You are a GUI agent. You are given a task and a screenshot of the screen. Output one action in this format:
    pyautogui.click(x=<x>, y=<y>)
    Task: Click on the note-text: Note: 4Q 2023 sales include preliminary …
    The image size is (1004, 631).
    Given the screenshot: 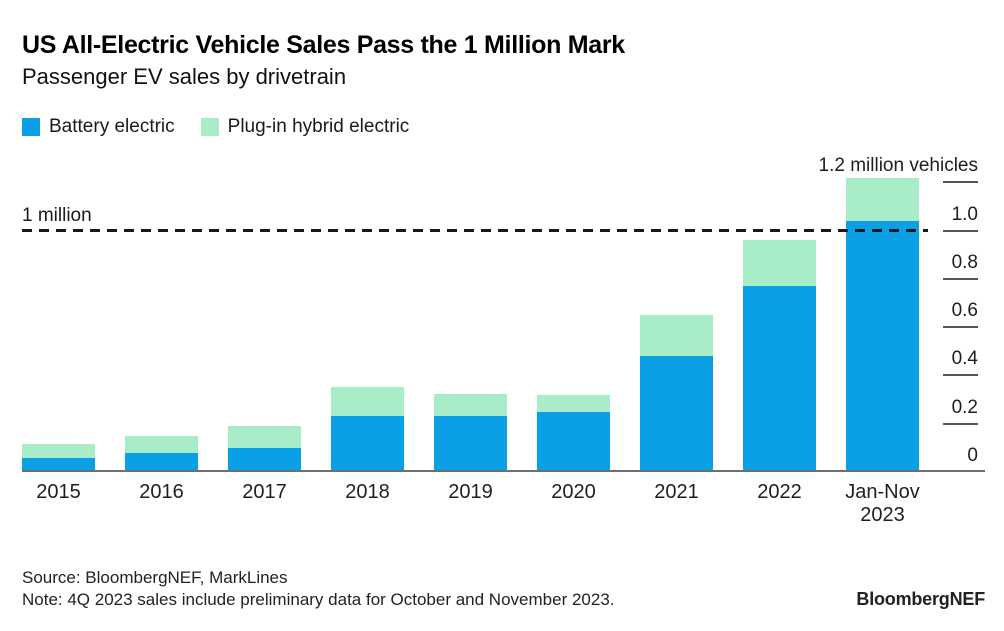 What is the action you would take?
    pyautogui.click(x=318, y=599)
    